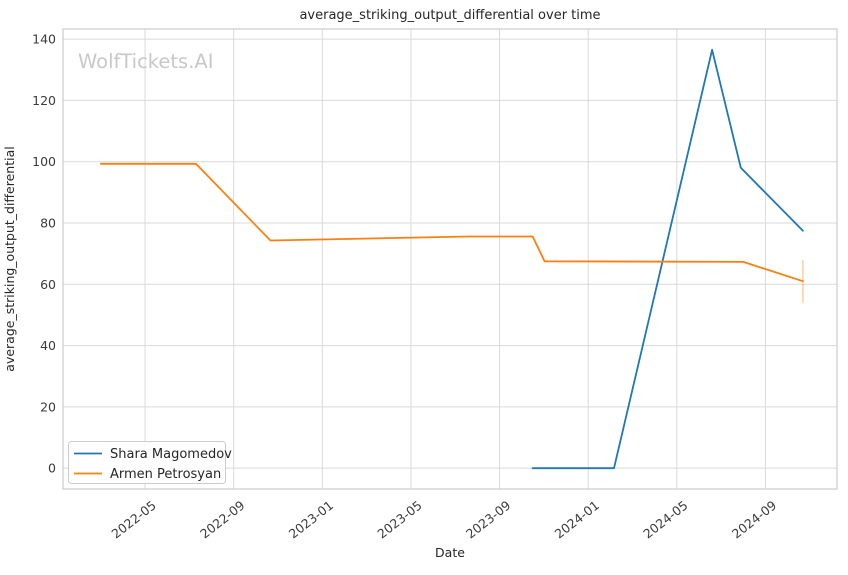  I want to click on x-tick-label: 2024-09, so click(754, 520).